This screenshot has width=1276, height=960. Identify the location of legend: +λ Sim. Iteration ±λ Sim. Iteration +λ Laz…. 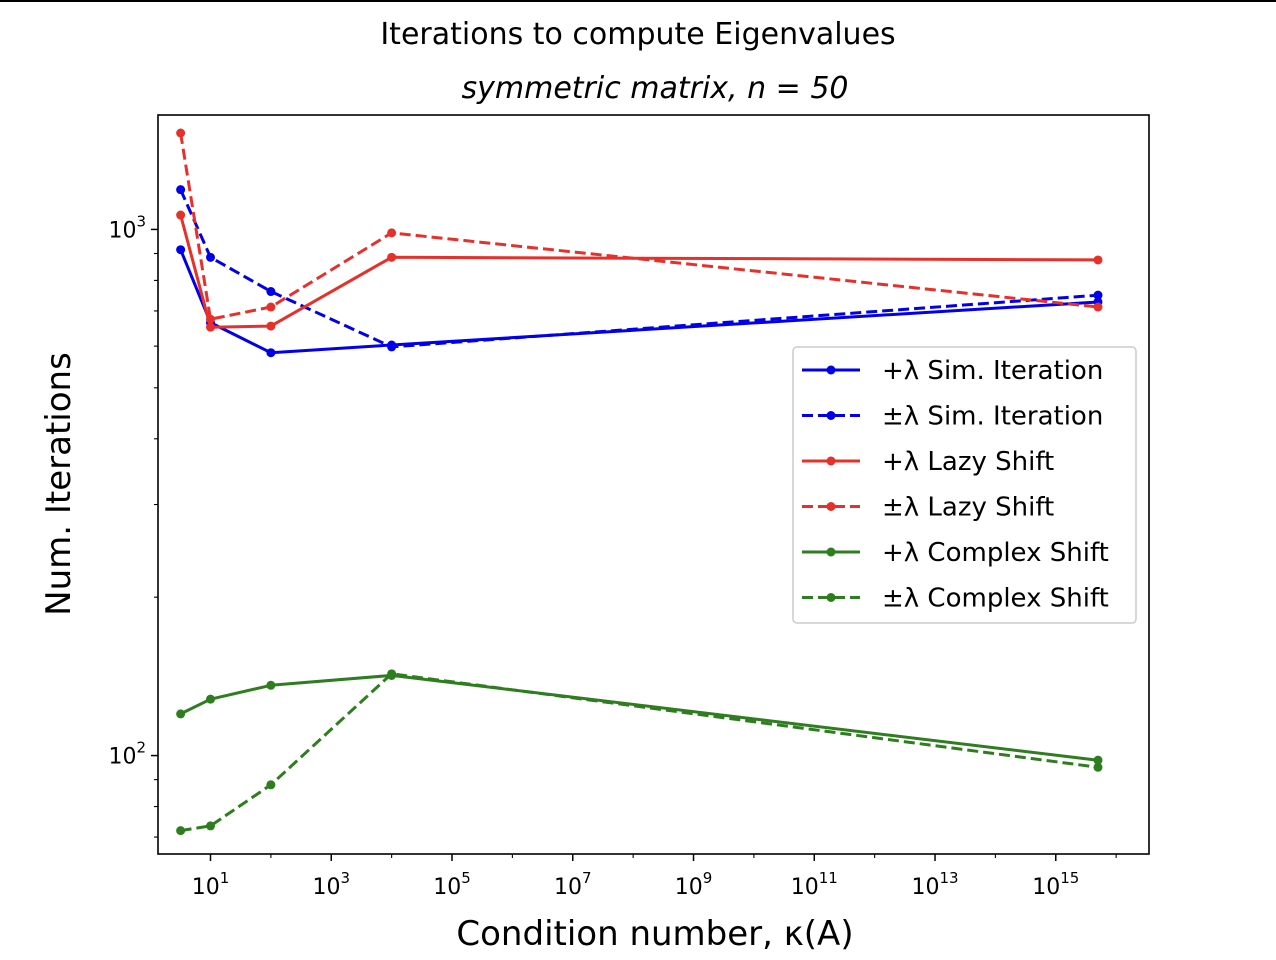
(964, 485).